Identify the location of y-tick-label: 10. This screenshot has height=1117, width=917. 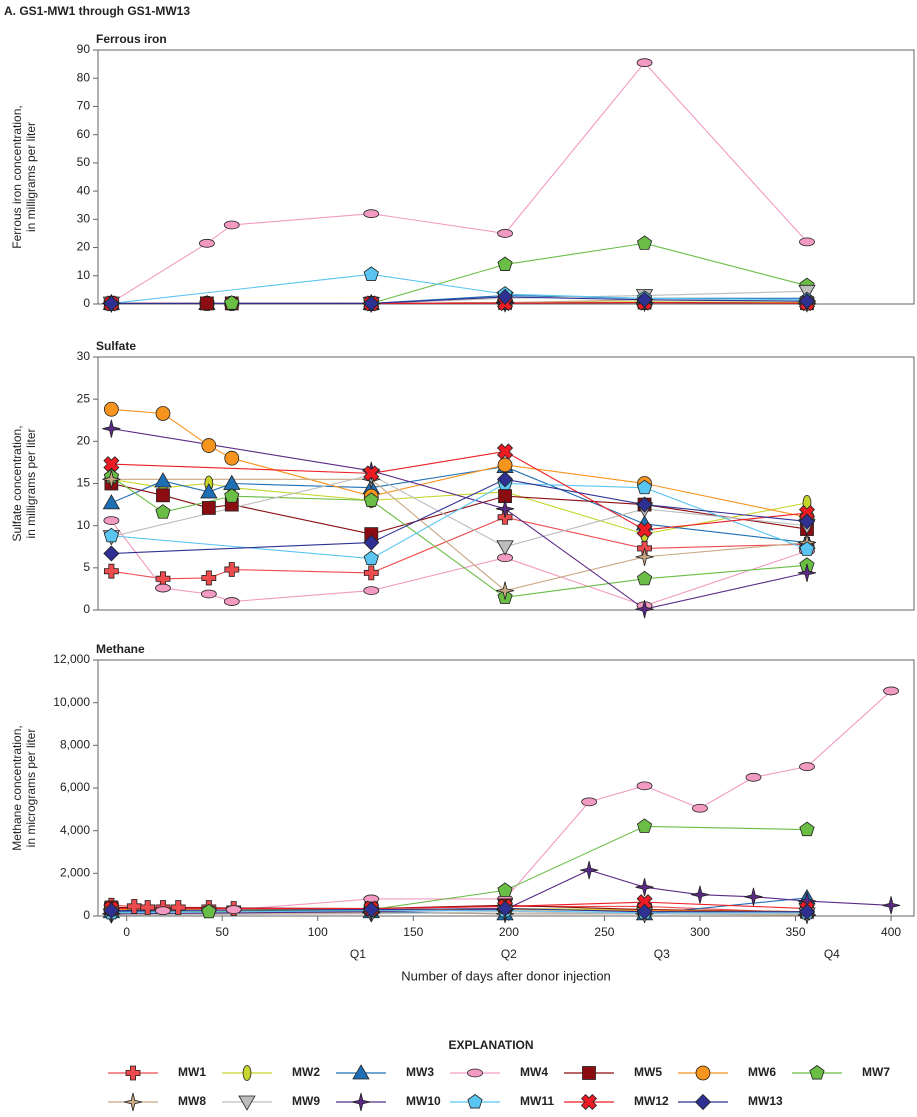
(84, 275).